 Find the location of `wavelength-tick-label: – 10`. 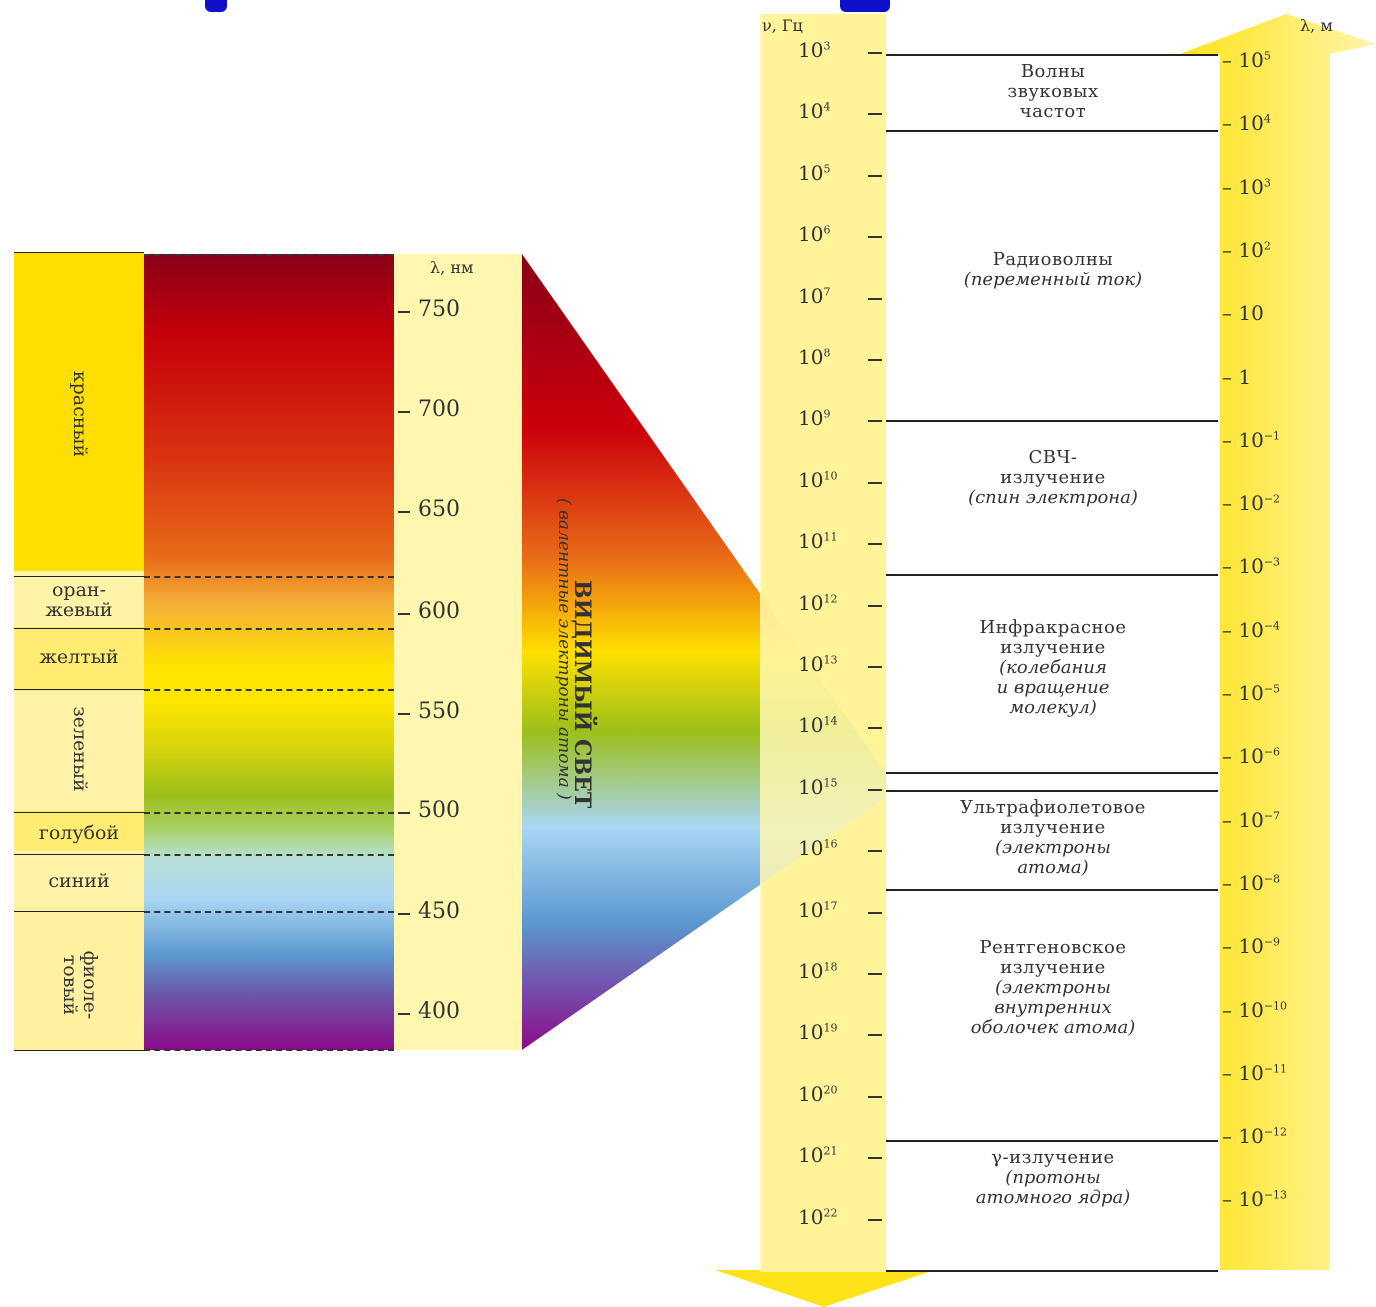

wavelength-tick-label: – 10 is located at coordinates (1243, 313).